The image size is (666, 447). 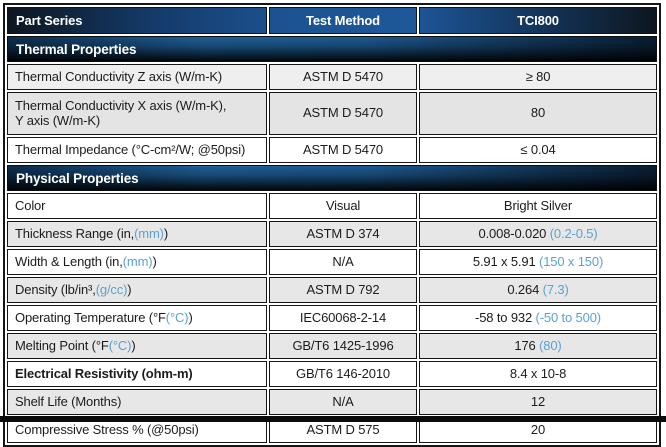 I want to click on table-row: Color Visual Bright Silver, so click(x=332, y=206).